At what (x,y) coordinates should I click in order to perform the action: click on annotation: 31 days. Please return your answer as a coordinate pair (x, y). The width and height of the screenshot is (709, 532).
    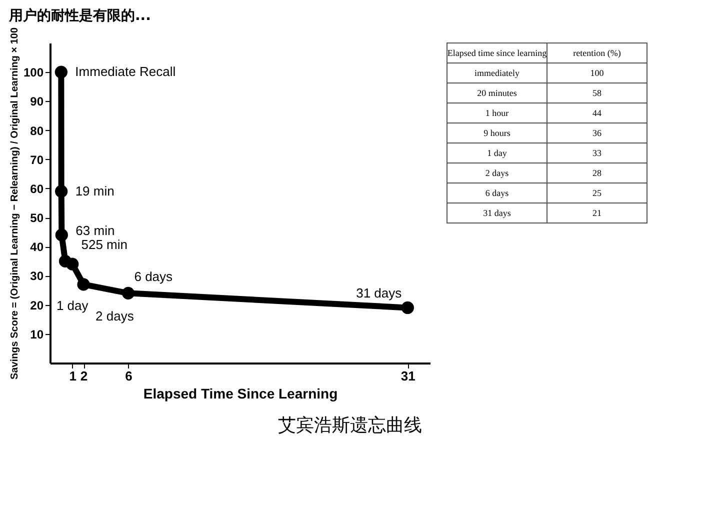
    Looking at the image, I should click on (379, 293).